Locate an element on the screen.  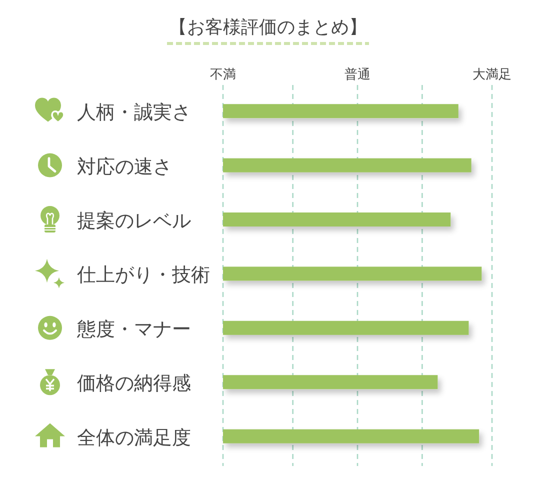
ref-line-label: 大満足 is located at coordinates (492, 74).